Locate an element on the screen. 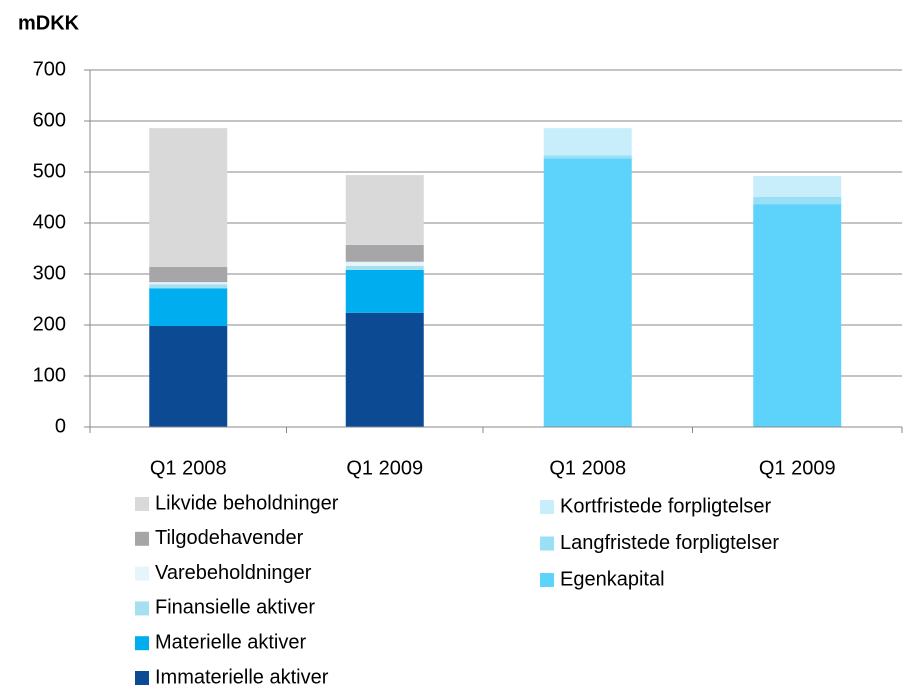 The image size is (911, 690). y-tick-label: 700 is located at coordinates (49, 69).